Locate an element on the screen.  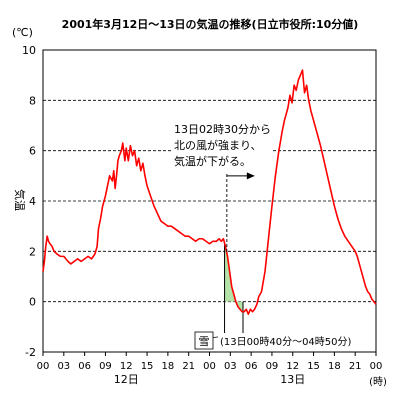
snow-note-box is located at coordinates (291, 340).